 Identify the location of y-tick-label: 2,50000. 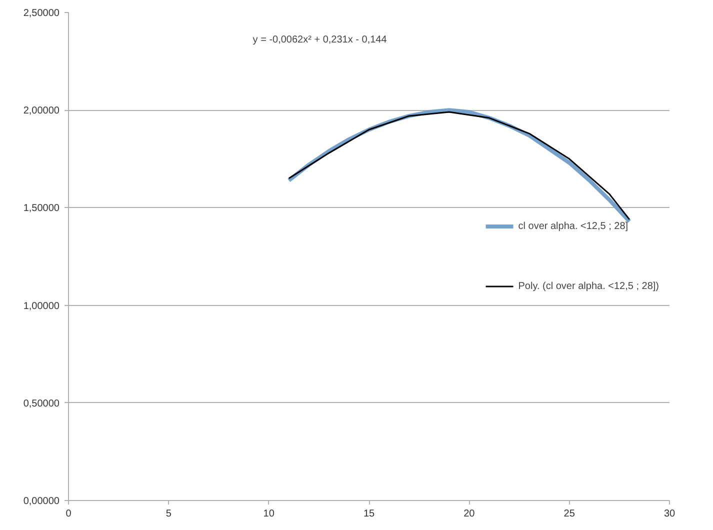
(41, 13).